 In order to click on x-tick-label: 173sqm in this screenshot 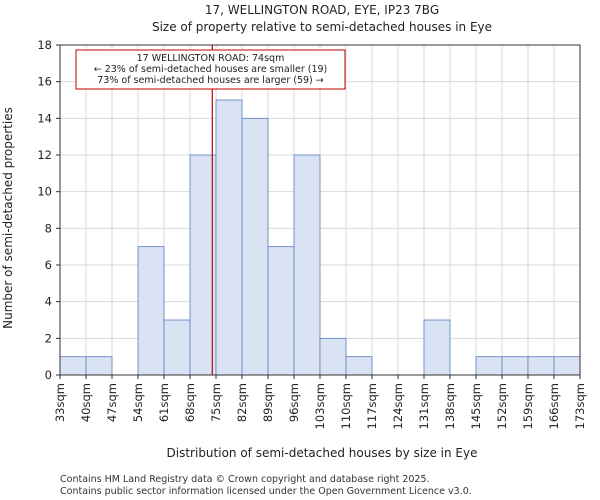, I will do `click(580, 406)`.